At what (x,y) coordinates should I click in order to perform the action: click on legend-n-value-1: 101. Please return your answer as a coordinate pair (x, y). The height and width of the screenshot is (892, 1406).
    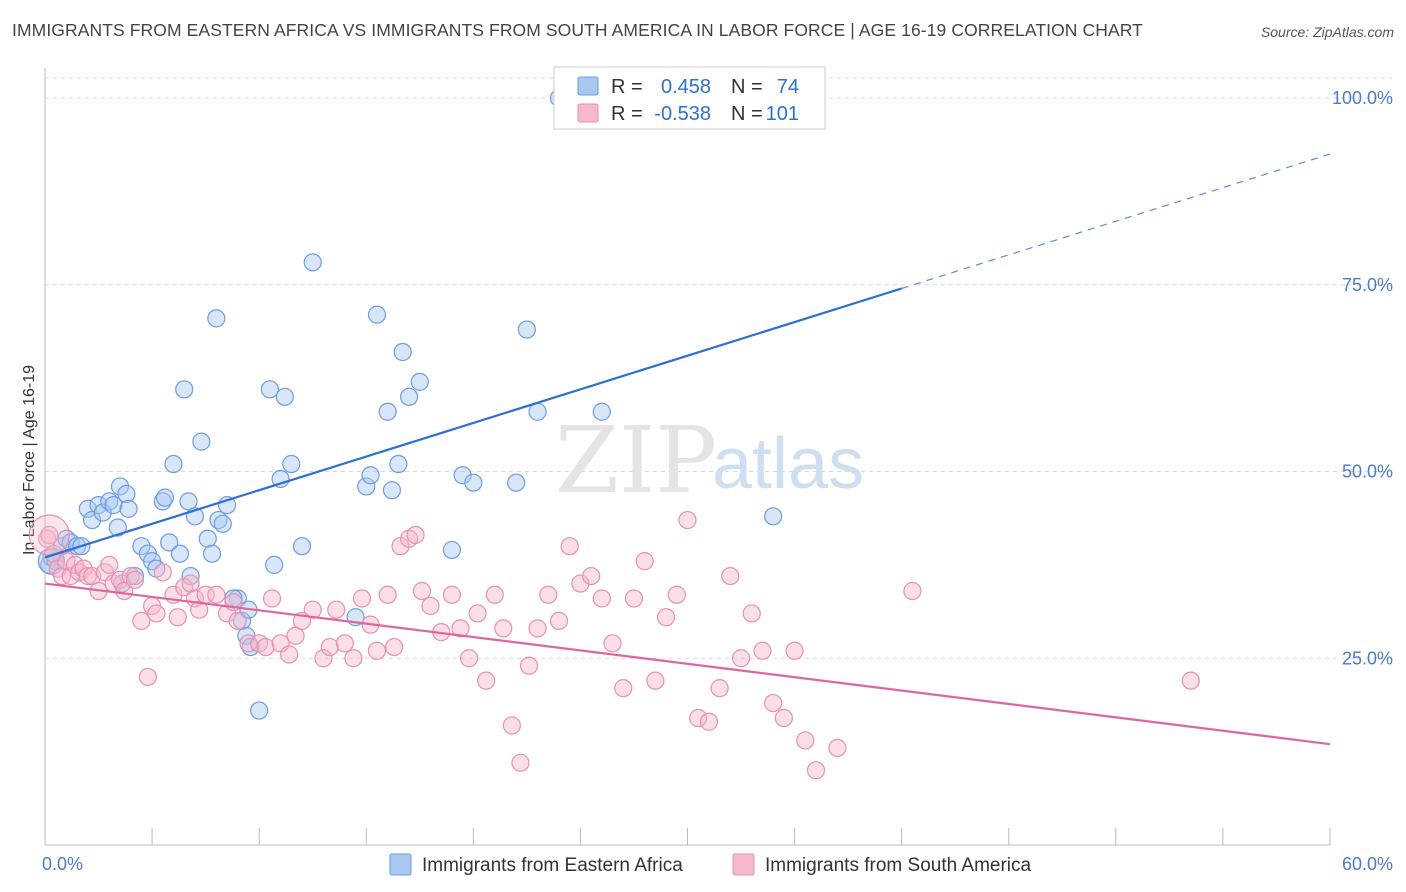
    Looking at the image, I should click on (782, 114).